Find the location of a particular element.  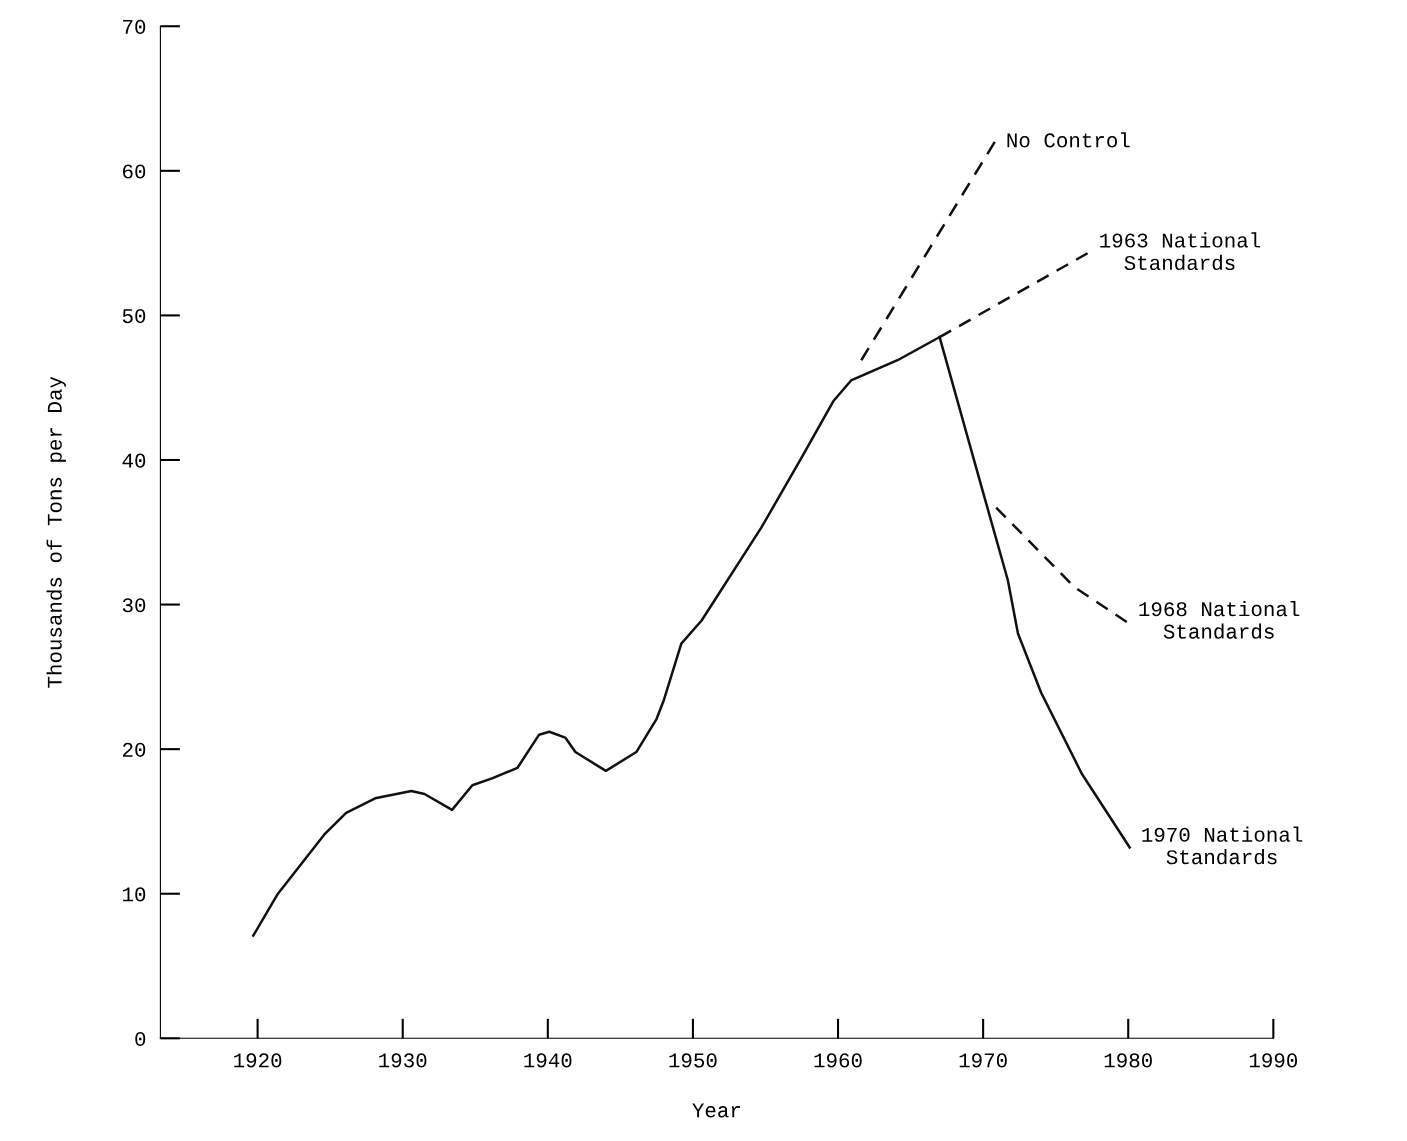

x-tick-label: 1980 is located at coordinates (1128, 1060).